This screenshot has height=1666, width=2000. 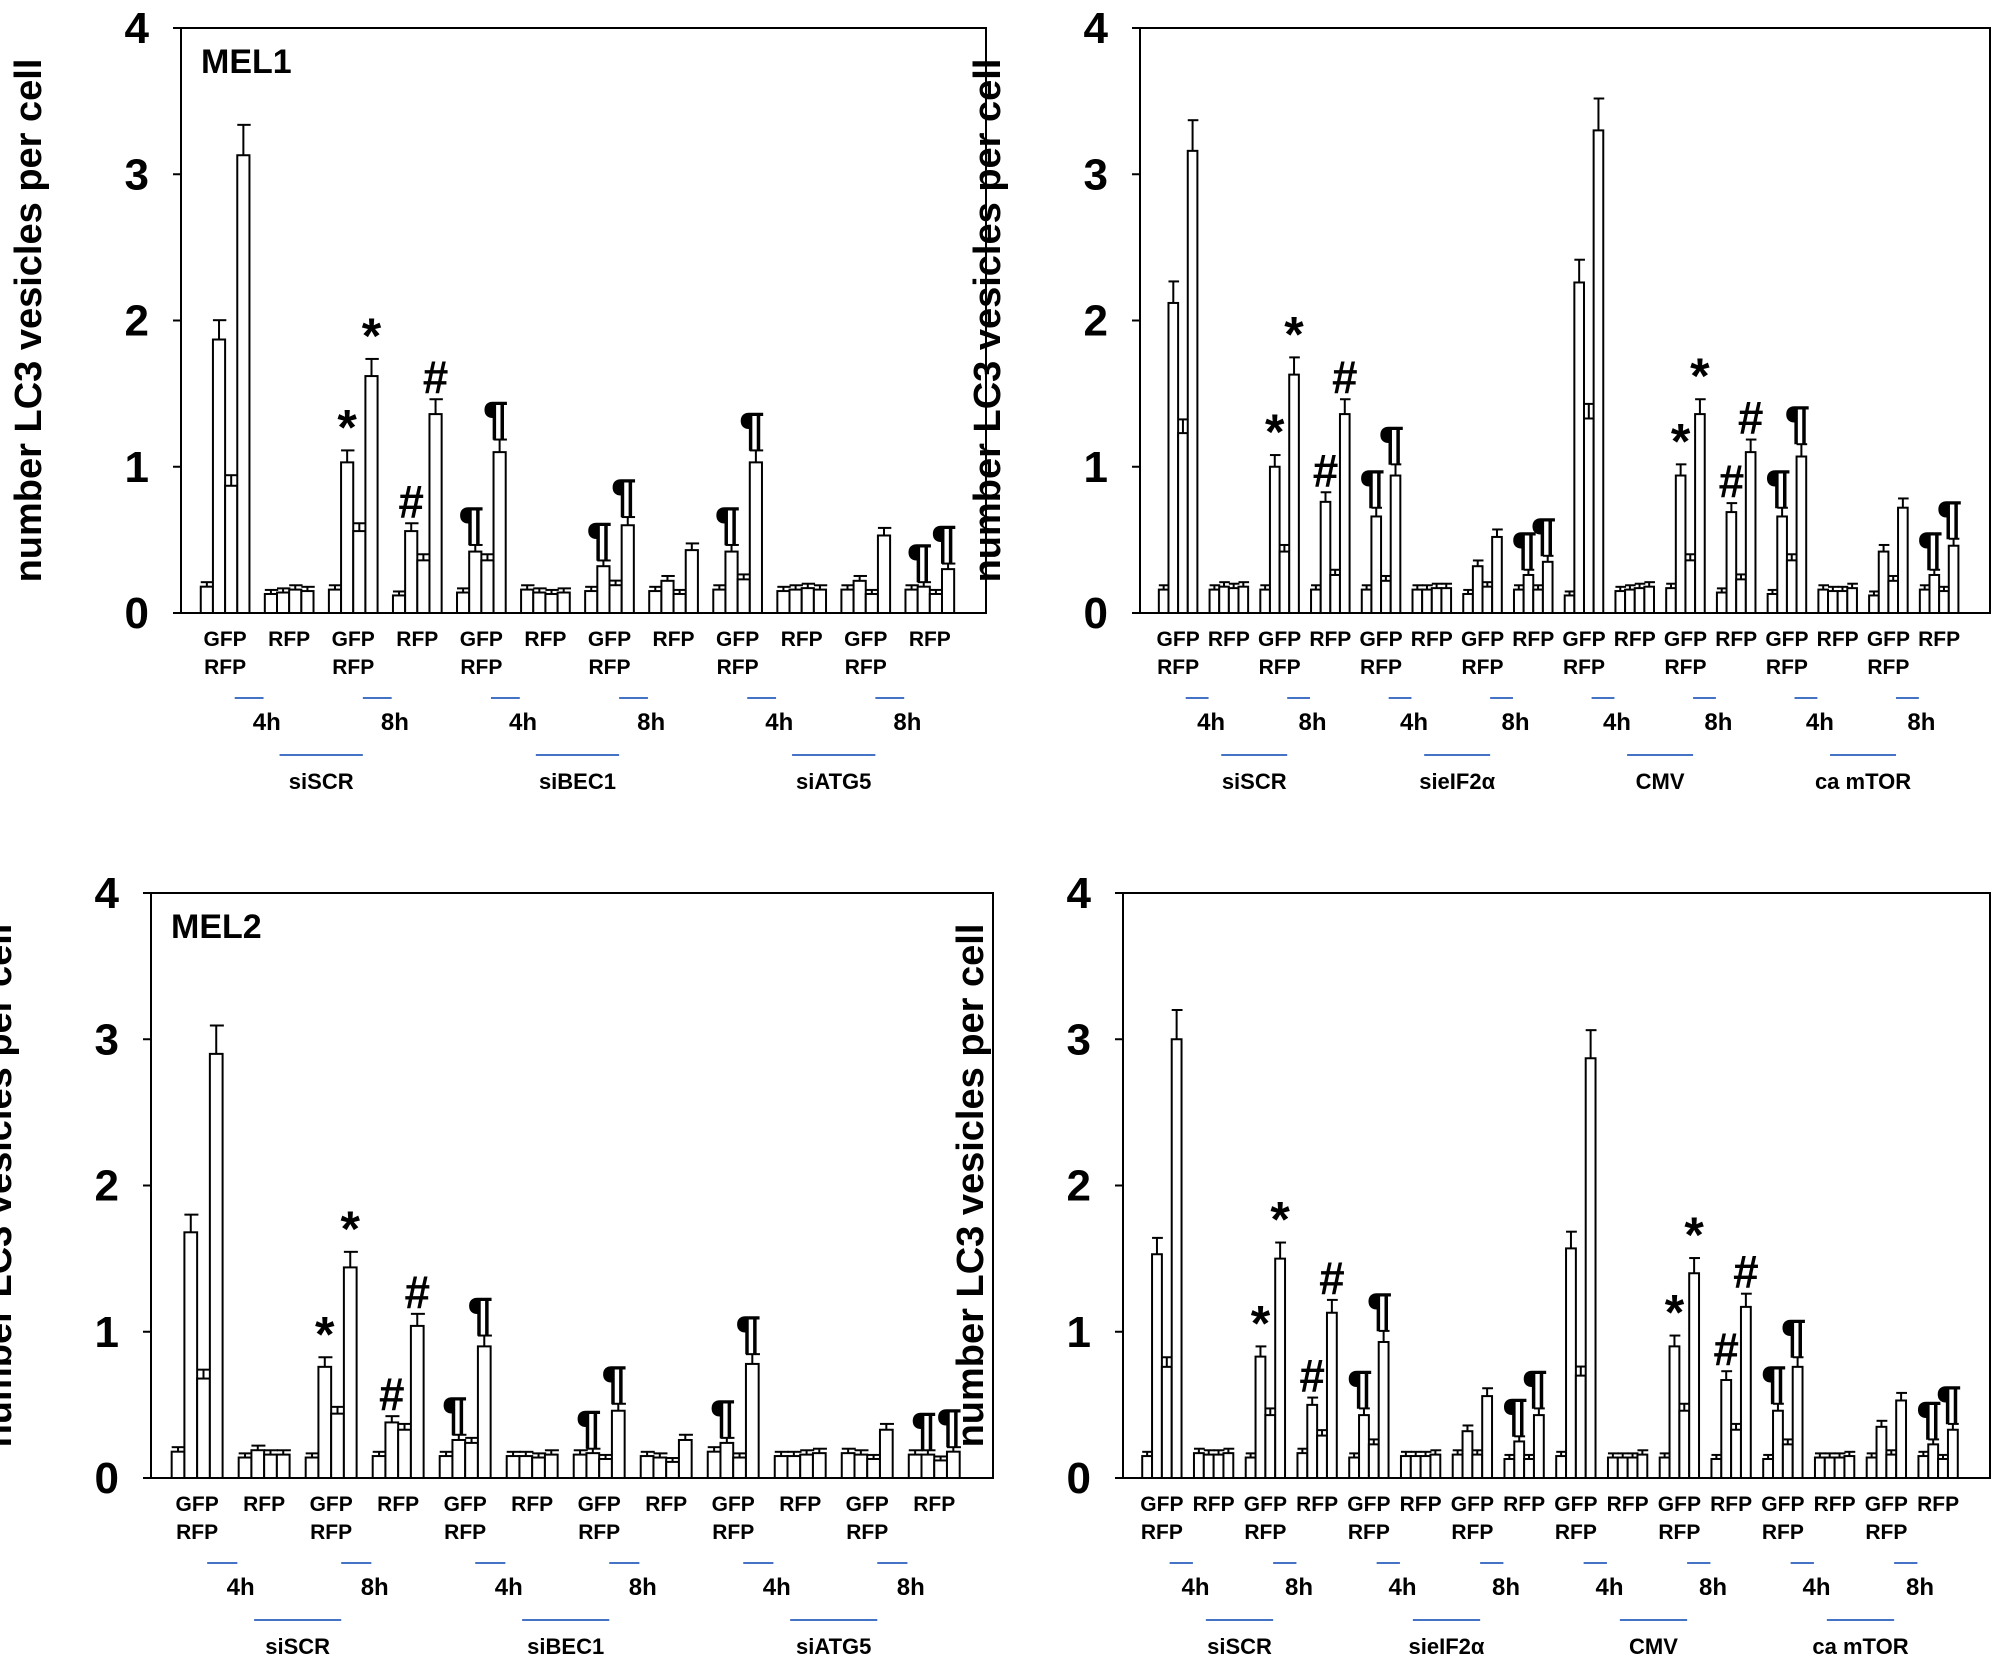 What do you see at coordinates (988, 321) in the screenshot?
I see `y-axis-label: number LC3 vesicles per cell` at bounding box center [988, 321].